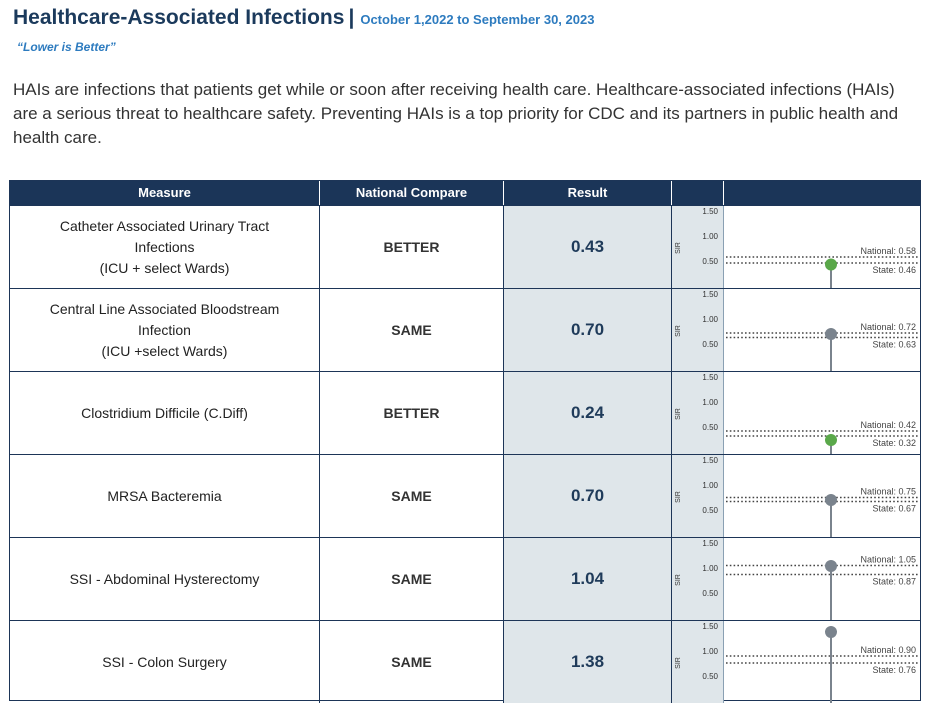 The height and width of the screenshot is (711, 930). What do you see at coordinates (822, 193) in the screenshot?
I see `column-header-chart` at bounding box center [822, 193].